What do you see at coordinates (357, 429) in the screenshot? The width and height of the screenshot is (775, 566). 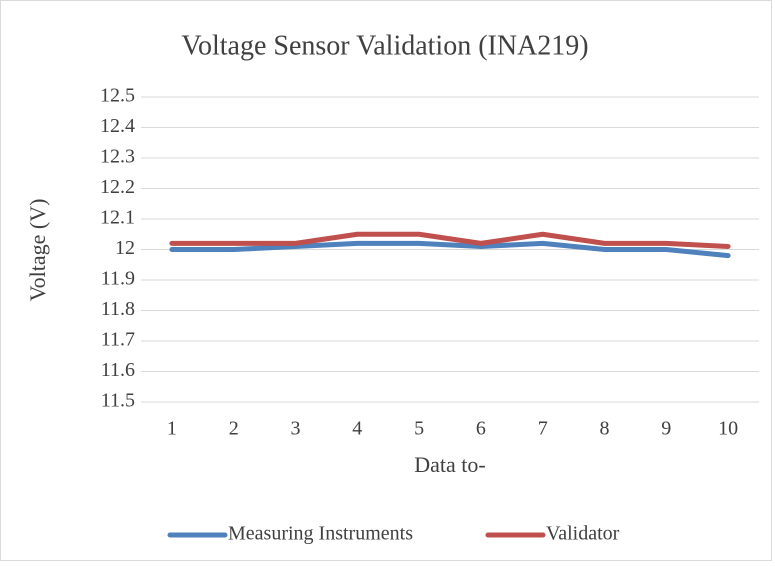 I see `x-tick-label: 4` at bounding box center [357, 429].